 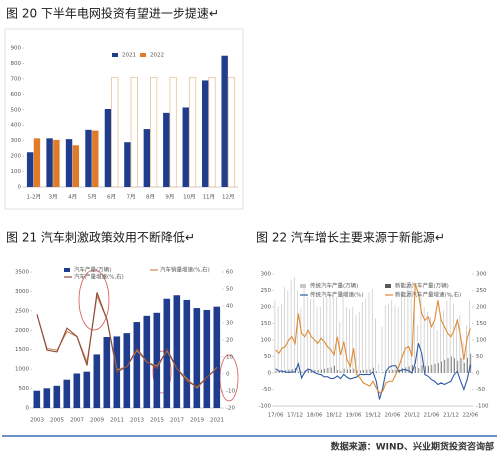 I want to click on x-tick-label: 21/06, so click(x=431, y=416).